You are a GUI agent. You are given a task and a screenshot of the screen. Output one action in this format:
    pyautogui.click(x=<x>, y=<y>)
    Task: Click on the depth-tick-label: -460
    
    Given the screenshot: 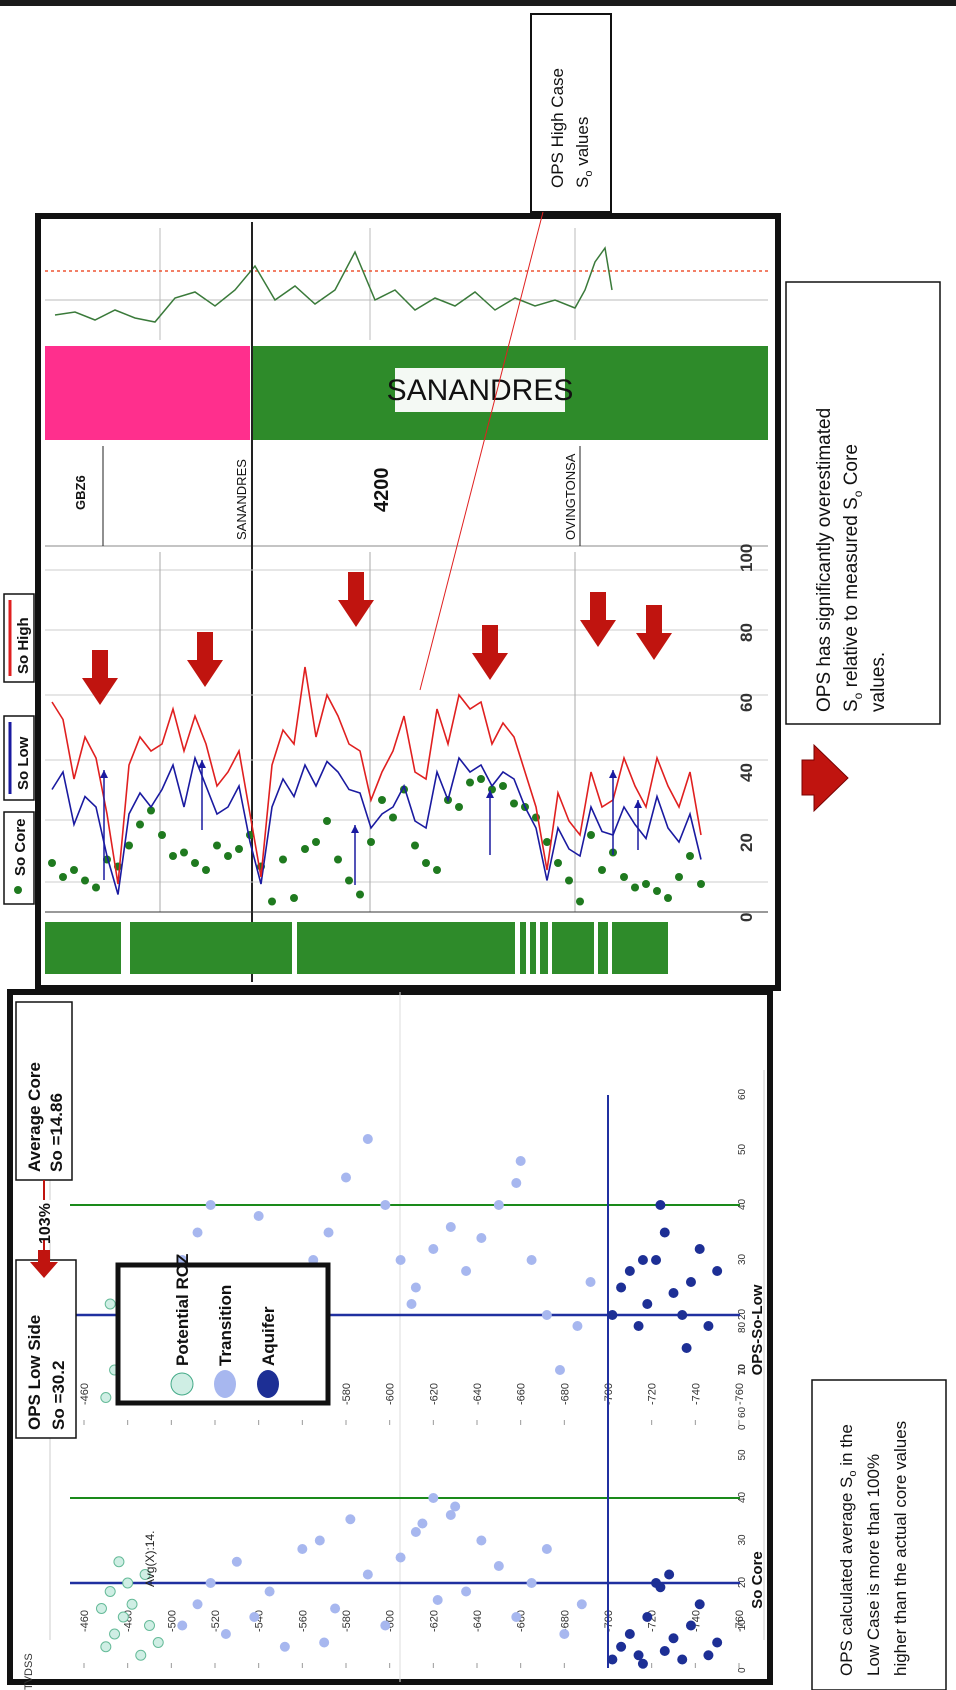 What is the action you would take?
    pyautogui.click(x=85, y=1621)
    